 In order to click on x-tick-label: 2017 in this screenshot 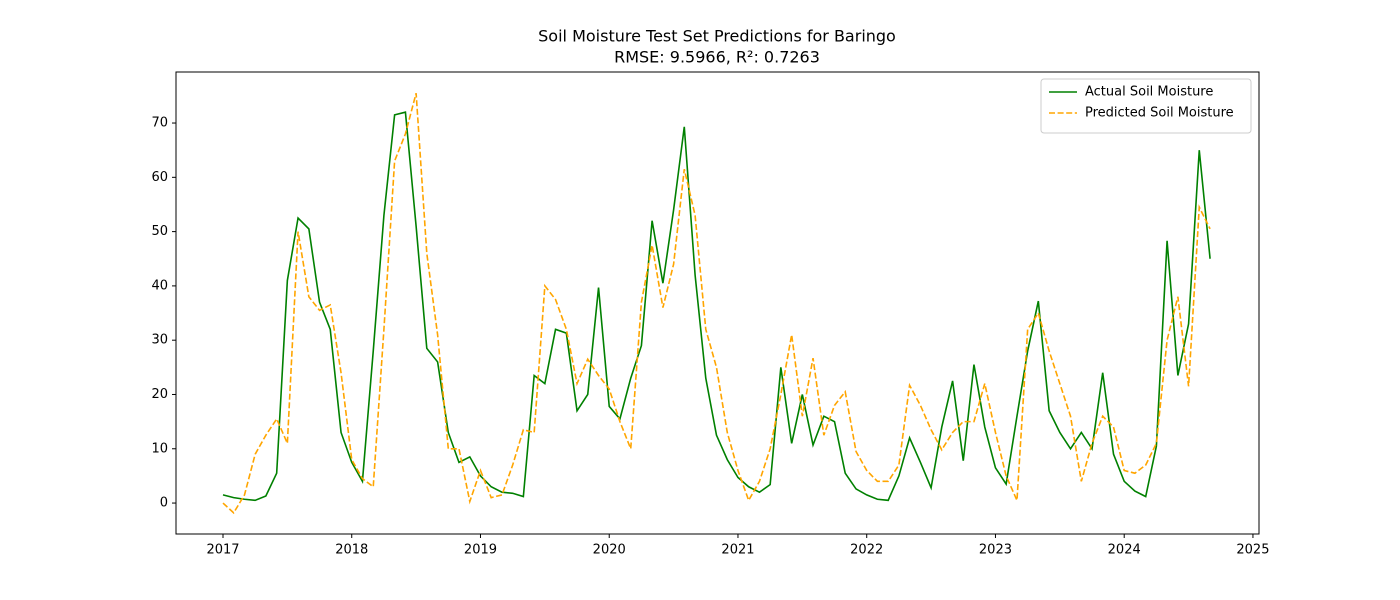, I will do `click(222, 550)`.